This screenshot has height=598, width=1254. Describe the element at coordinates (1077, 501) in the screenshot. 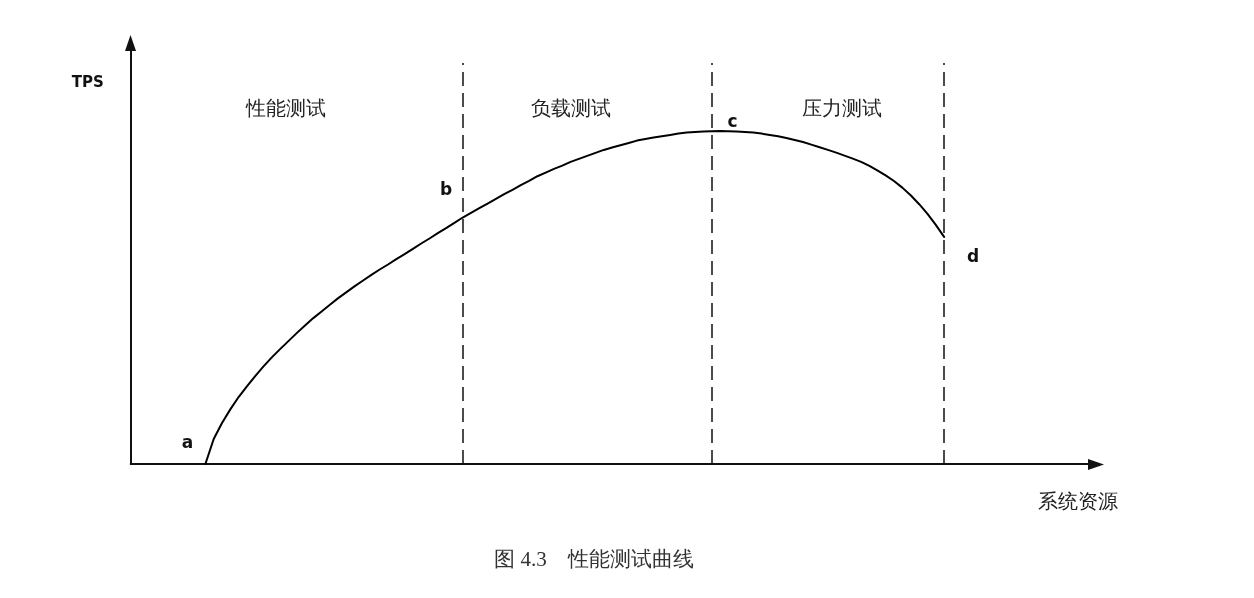

I see `x-axis-title: 系统资源` at that location.